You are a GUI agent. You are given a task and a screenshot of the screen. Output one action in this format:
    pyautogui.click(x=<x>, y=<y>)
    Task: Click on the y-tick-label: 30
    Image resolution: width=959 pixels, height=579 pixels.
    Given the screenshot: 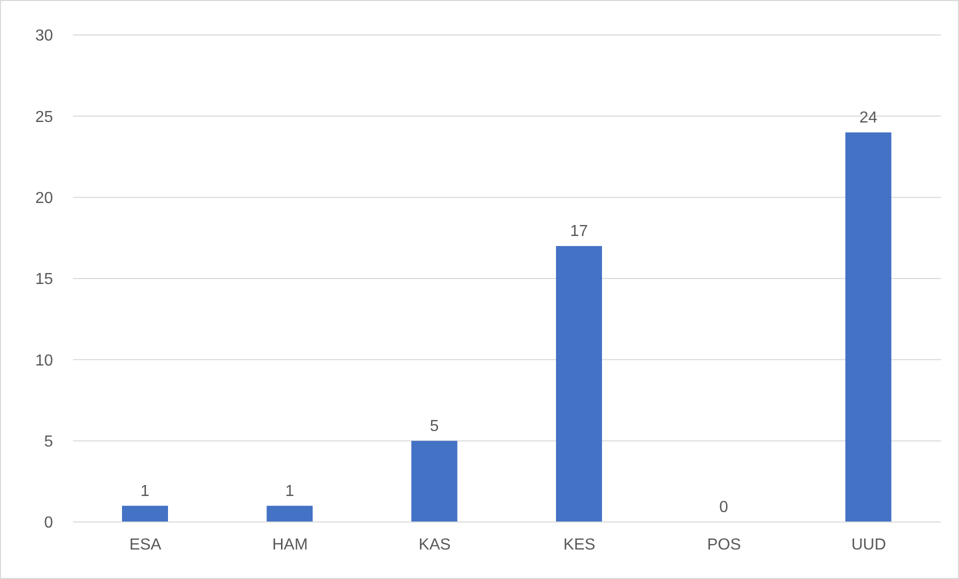 What is the action you would take?
    pyautogui.click(x=44, y=36)
    